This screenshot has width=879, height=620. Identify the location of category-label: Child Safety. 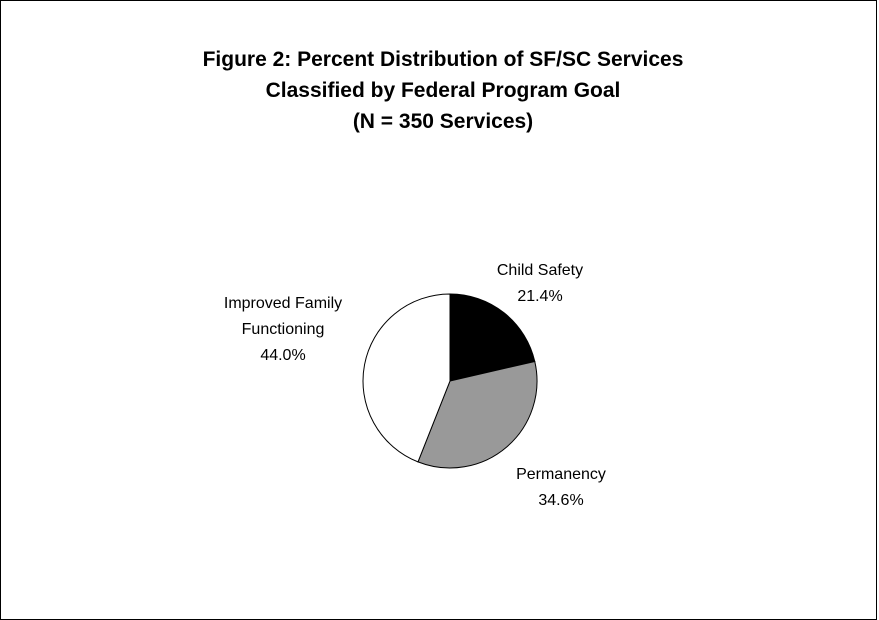
(540, 270).